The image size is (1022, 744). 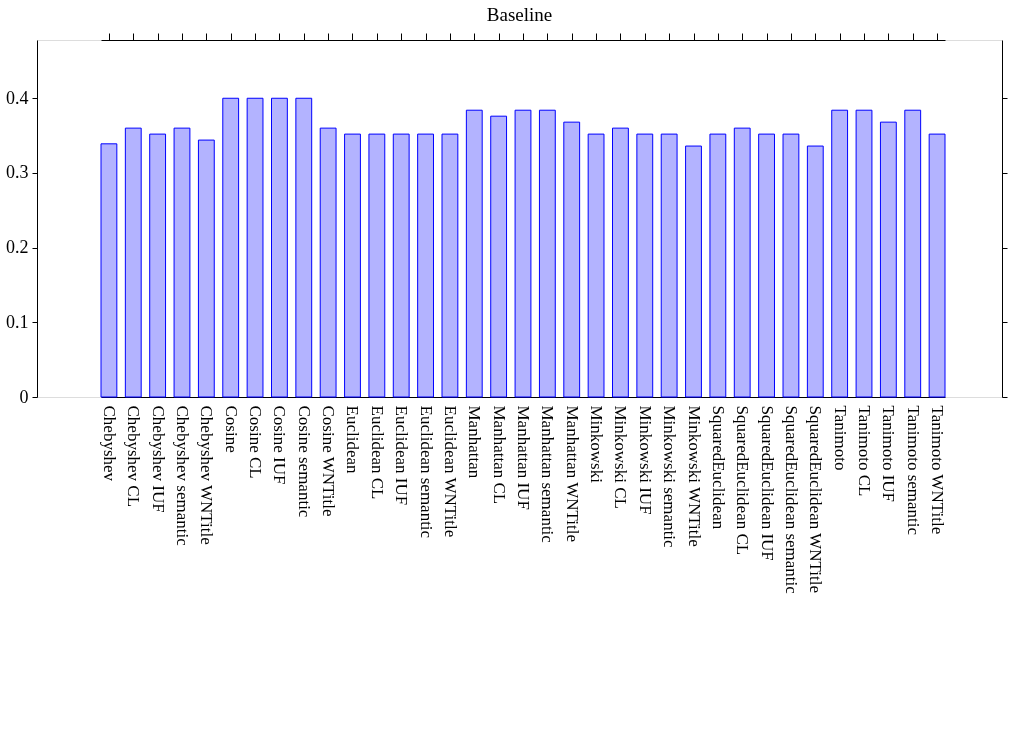 I want to click on x-tick-label: Tanimoto WNTitle, so click(x=938, y=470).